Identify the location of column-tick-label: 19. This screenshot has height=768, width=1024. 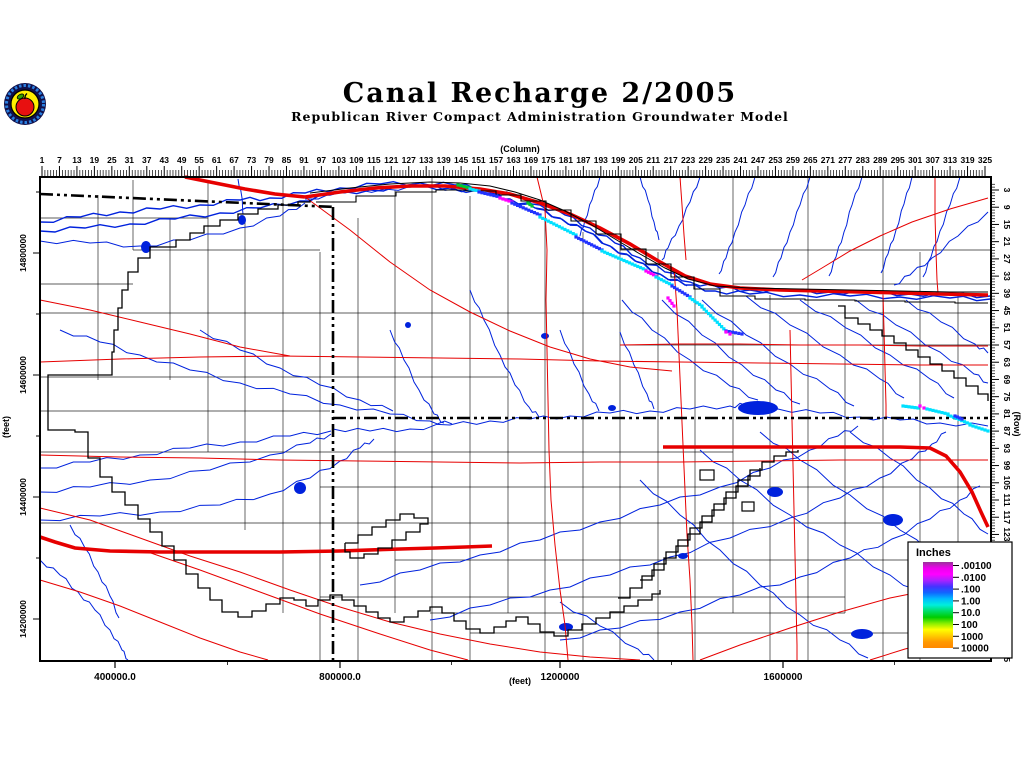
(95, 160).